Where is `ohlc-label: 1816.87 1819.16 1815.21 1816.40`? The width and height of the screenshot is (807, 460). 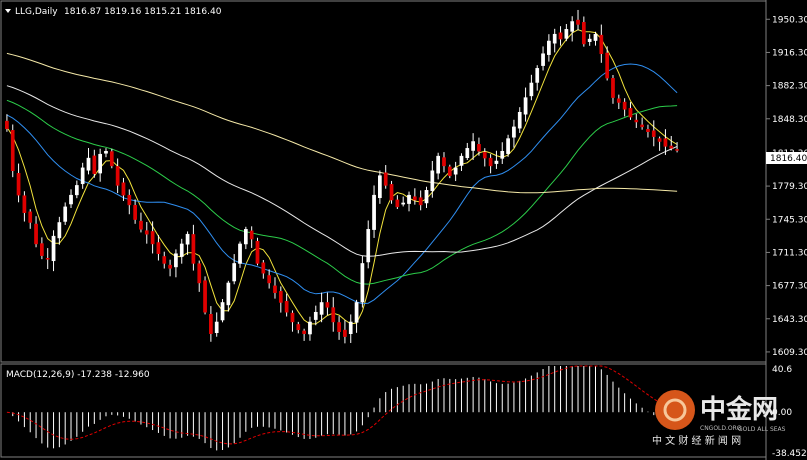 ohlc-label: 1816.87 1819.16 1815.21 1816.40 is located at coordinates (143, 12).